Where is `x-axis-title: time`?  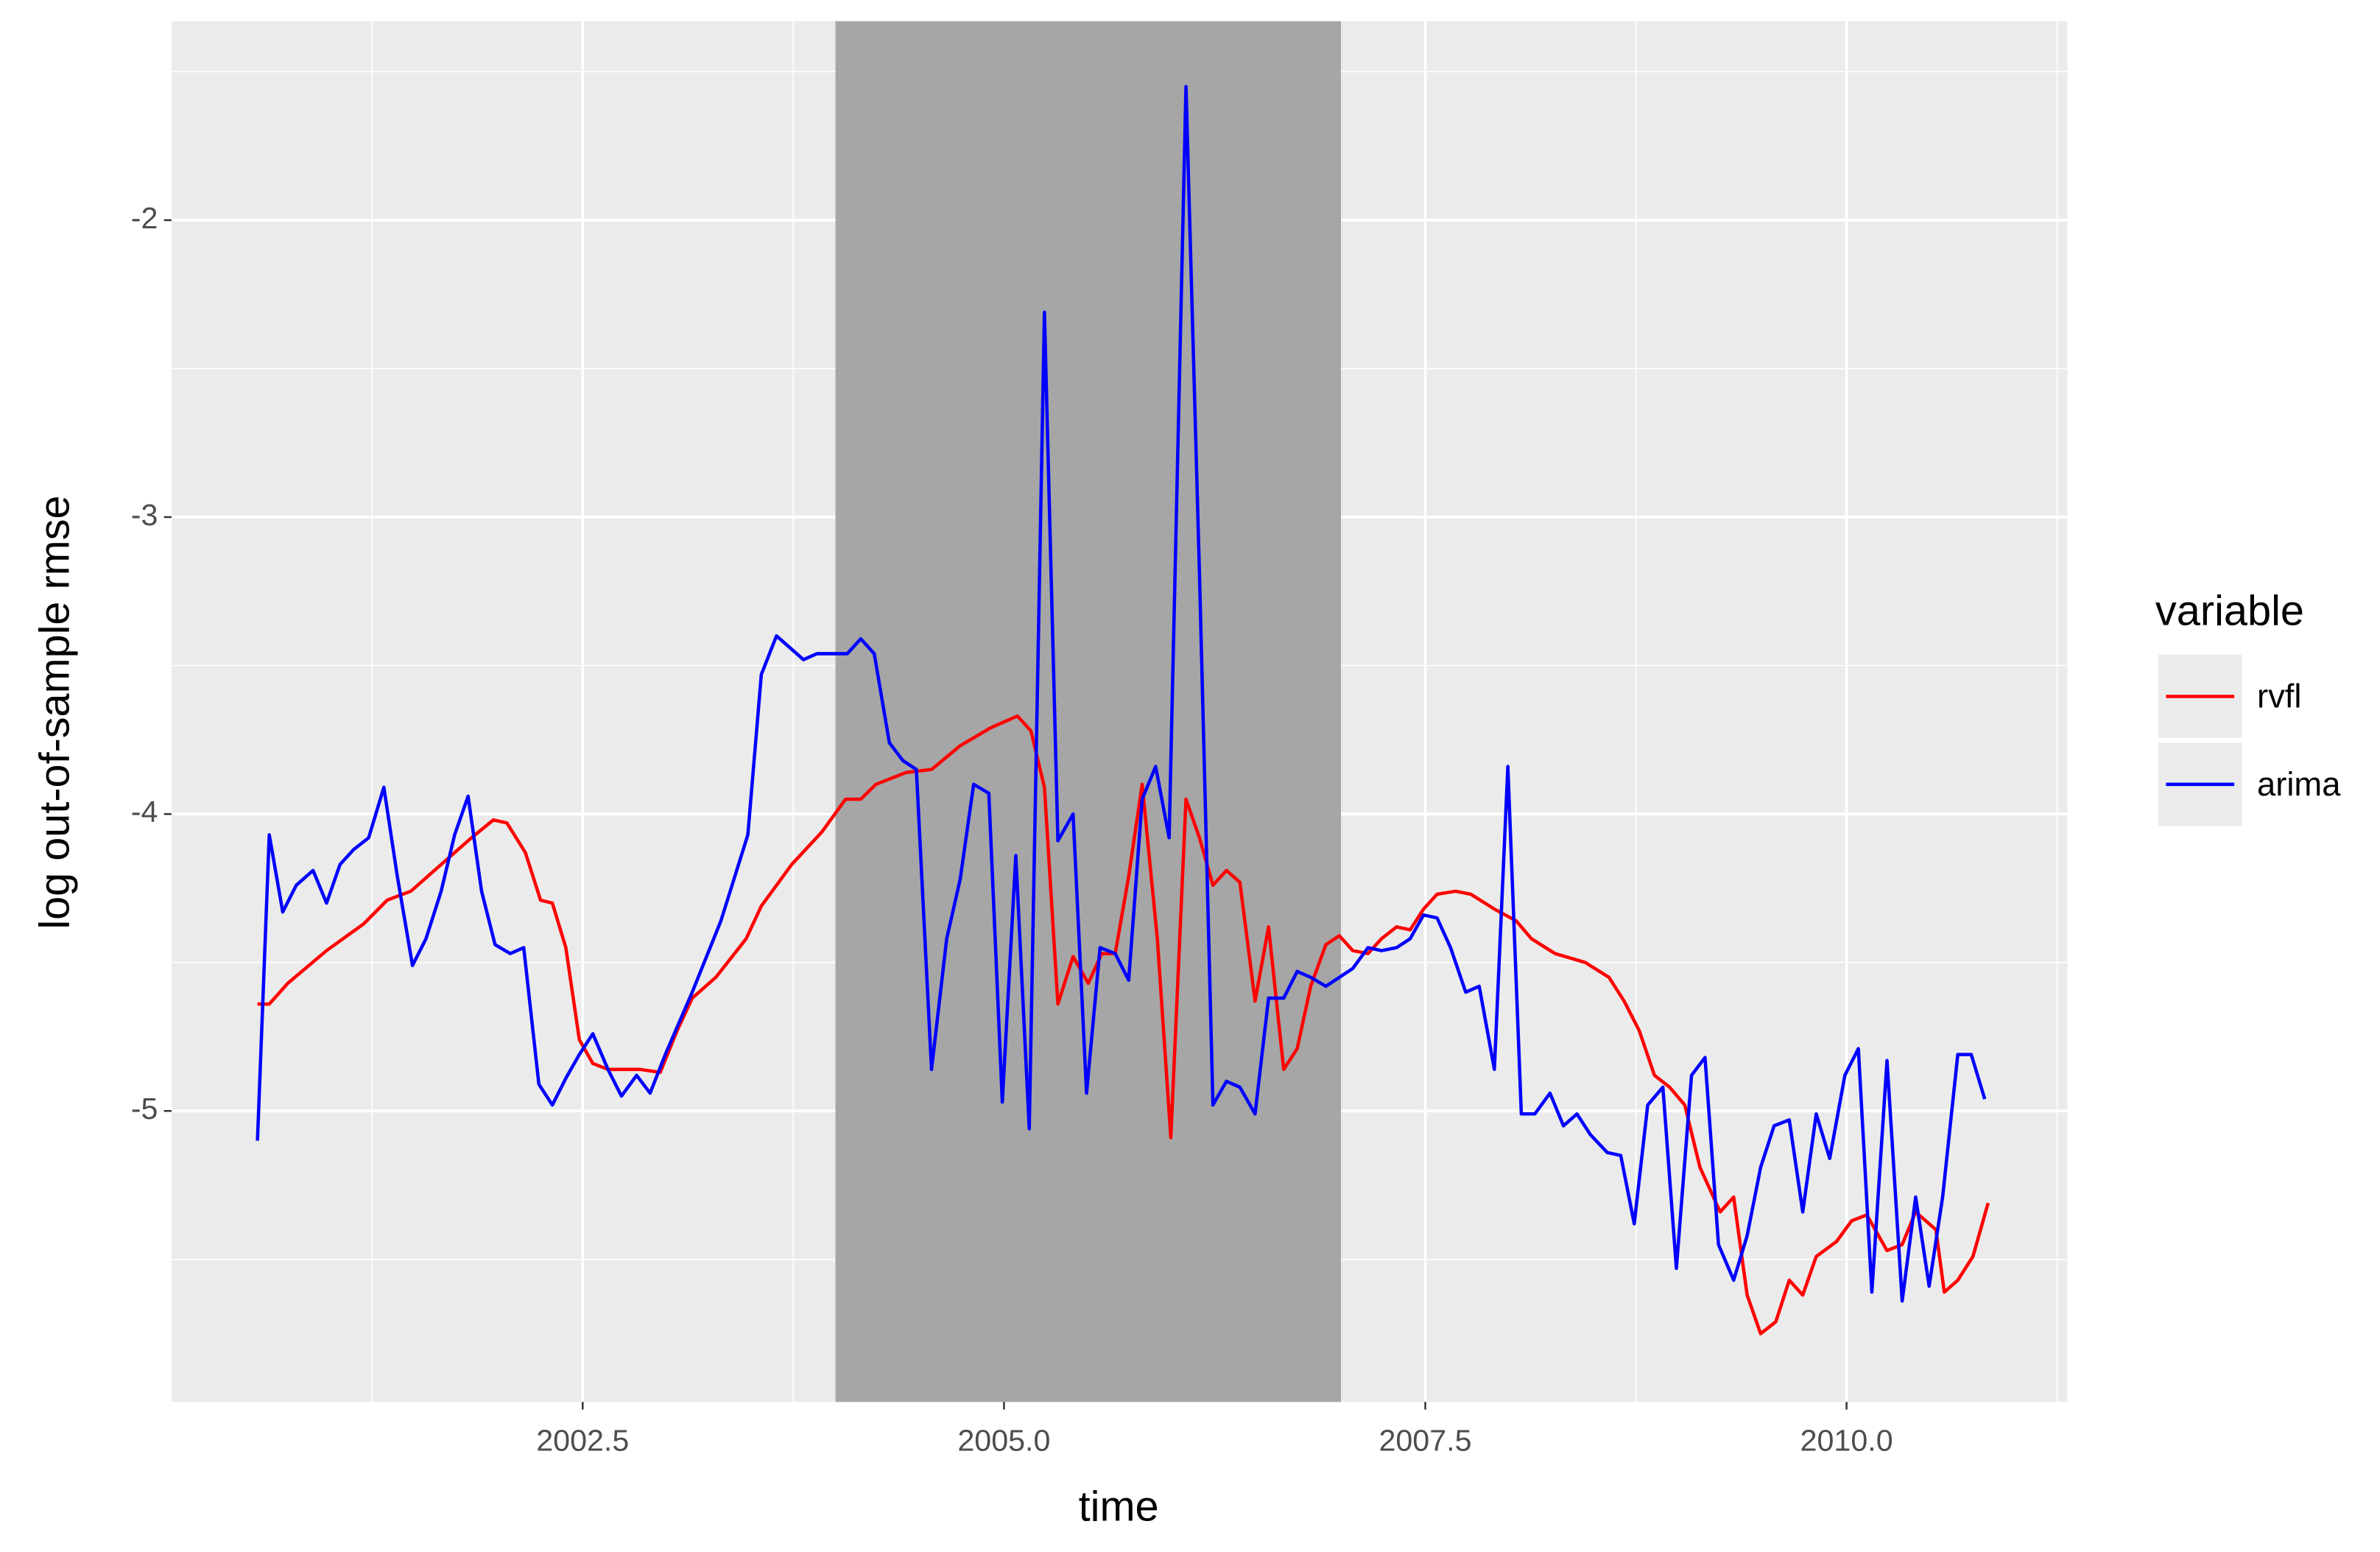 x-axis-title: time is located at coordinates (1119, 1507).